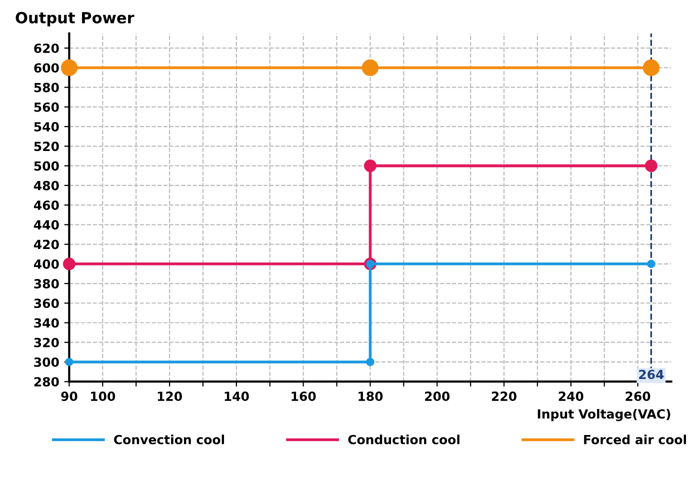 This screenshot has height=477, width=692. I want to click on legend-label: Convection cool, so click(169, 439).